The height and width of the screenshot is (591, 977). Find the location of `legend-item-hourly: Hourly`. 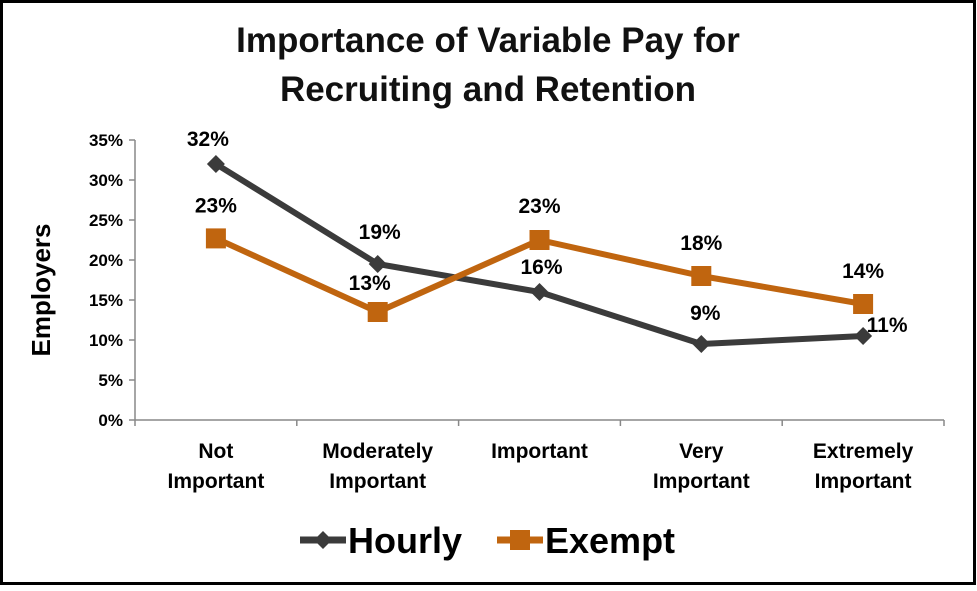

legend-item-hourly: Hourly is located at coordinates (381, 540).